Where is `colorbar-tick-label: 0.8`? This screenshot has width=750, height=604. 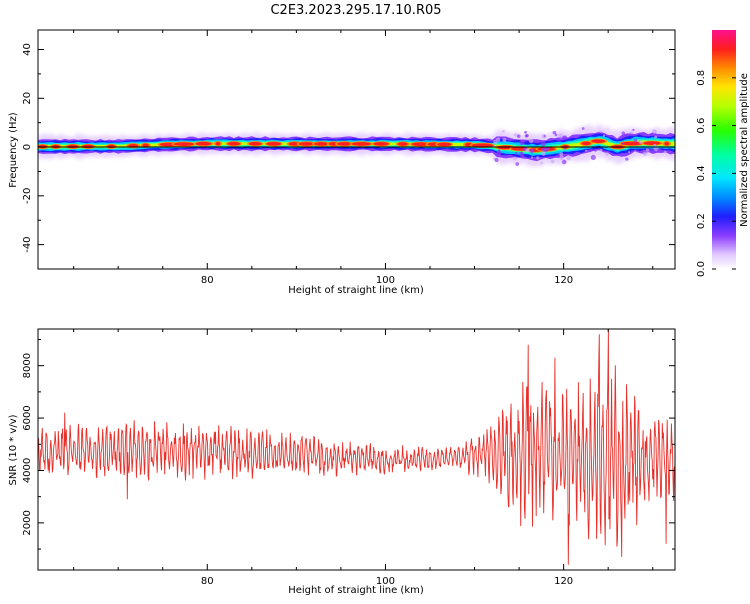 colorbar-tick-label: 0.8 is located at coordinates (701, 78).